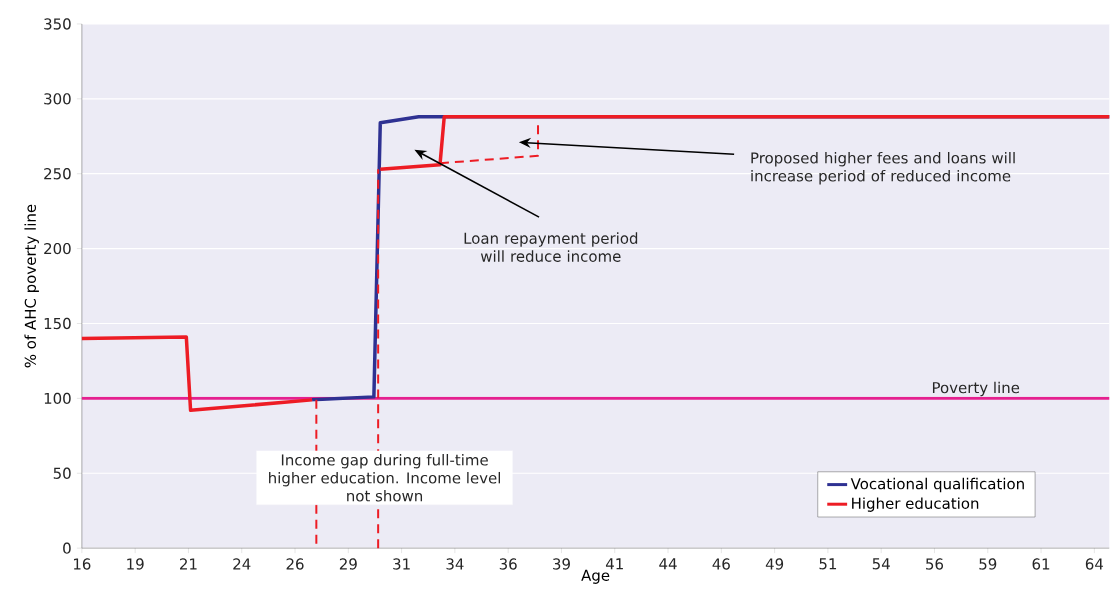 This screenshot has width=1111, height=596. What do you see at coordinates (561, 564) in the screenshot?
I see `x-tick-label: 39` at bounding box center [561, 564].